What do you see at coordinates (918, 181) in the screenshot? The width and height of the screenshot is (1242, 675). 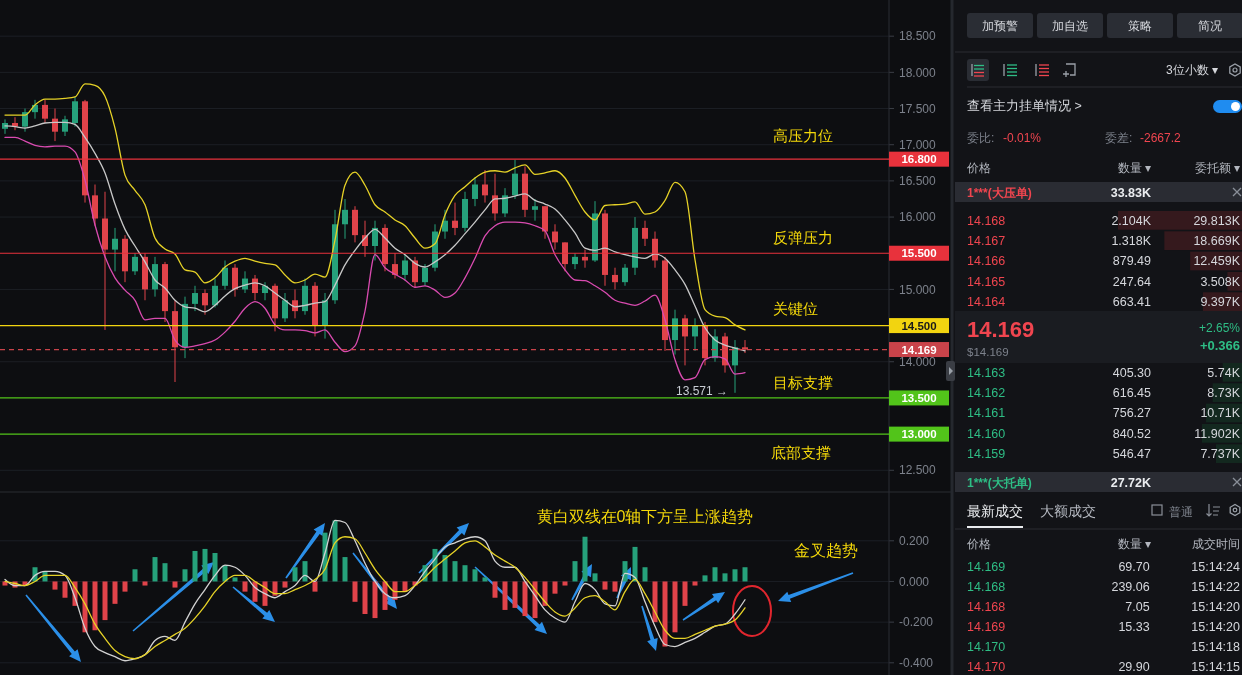 I see `y-tick-label: 16.500` at bounding box center [918, 181].